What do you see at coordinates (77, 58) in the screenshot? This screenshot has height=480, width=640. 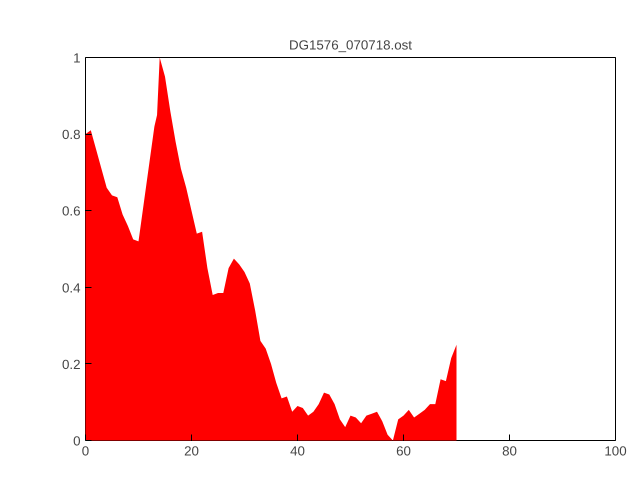 I see `y-tick-label: 1` at bounding box center [77, 58].